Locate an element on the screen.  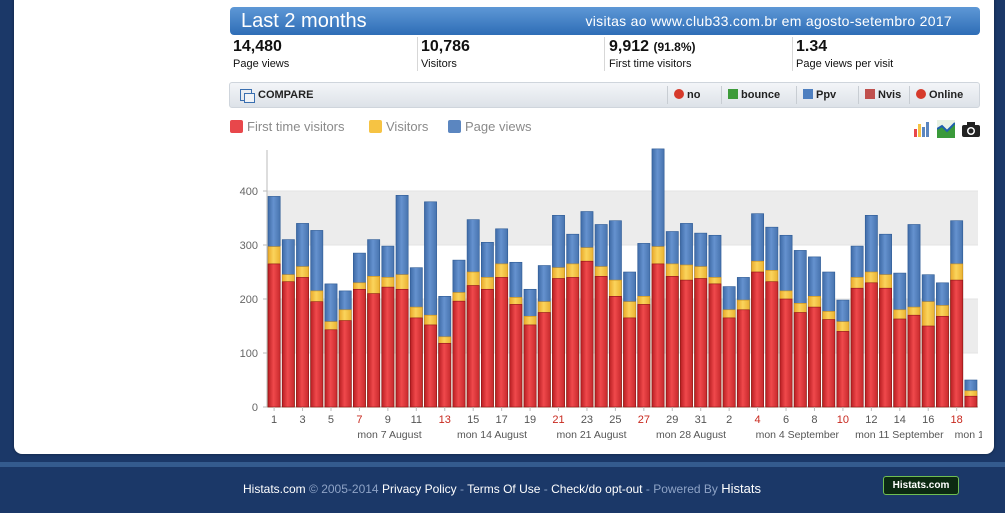
stat-value-number: 9,912 is located at coordinates (629, 46).